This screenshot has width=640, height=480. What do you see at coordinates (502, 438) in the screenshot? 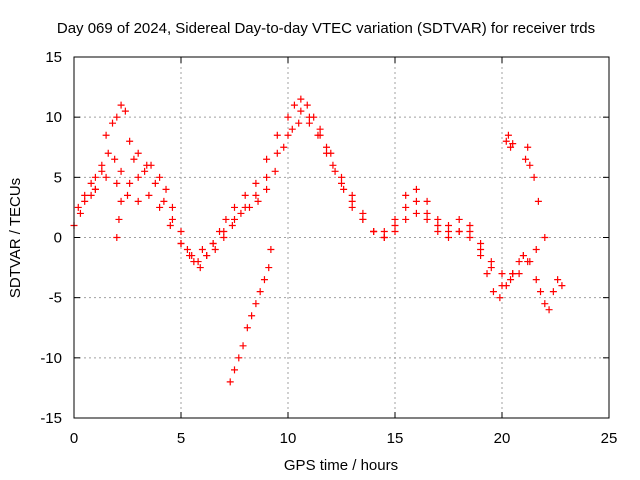
I see `x-tick-label: 20` at bounding box center [502, 438].